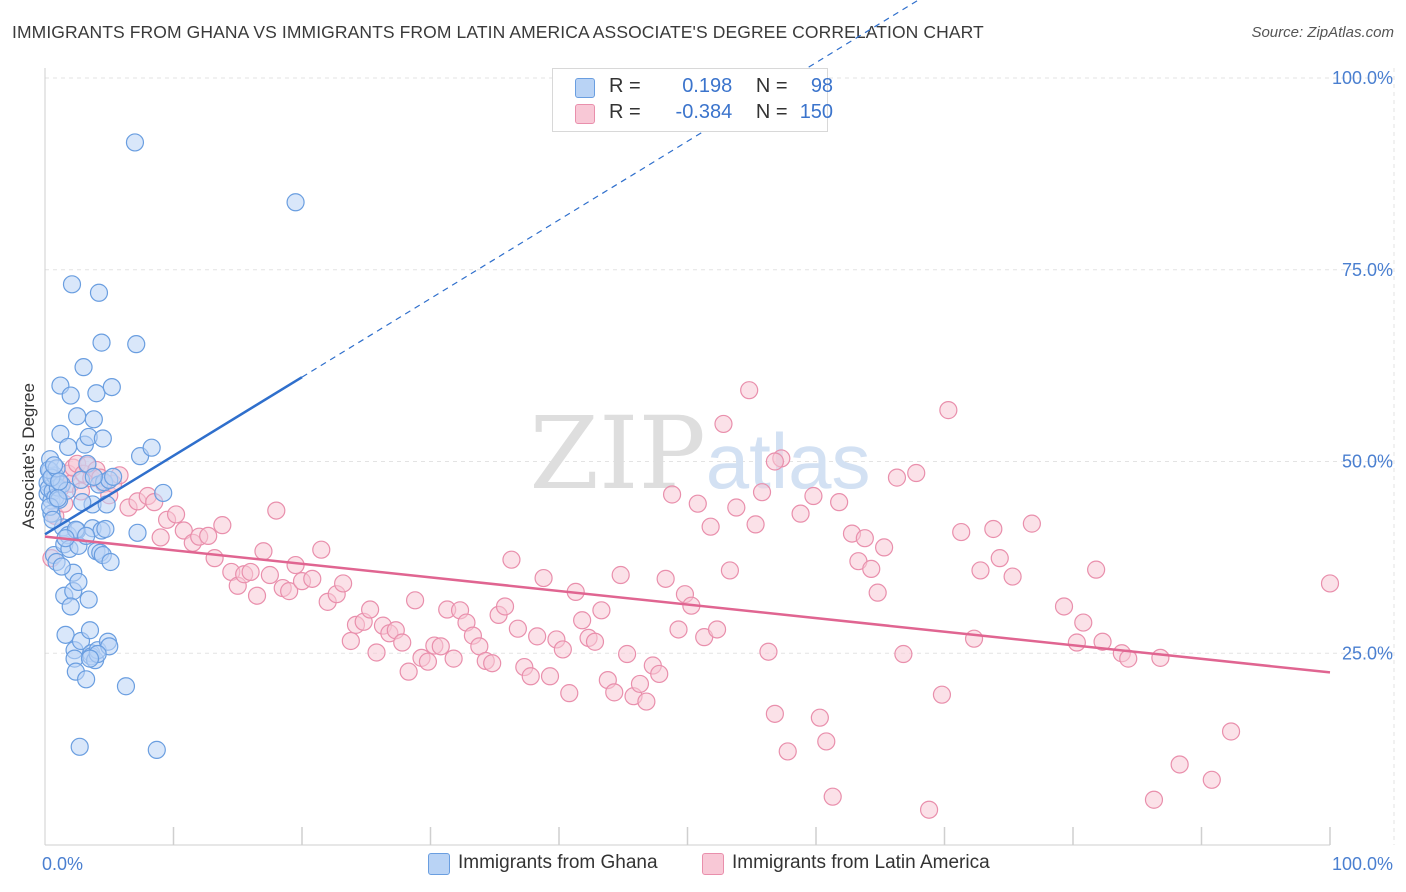  Describe the element at coordinates (1367, 462) in the screenshot. I see `y-tick-label: 50.0%` at that location.